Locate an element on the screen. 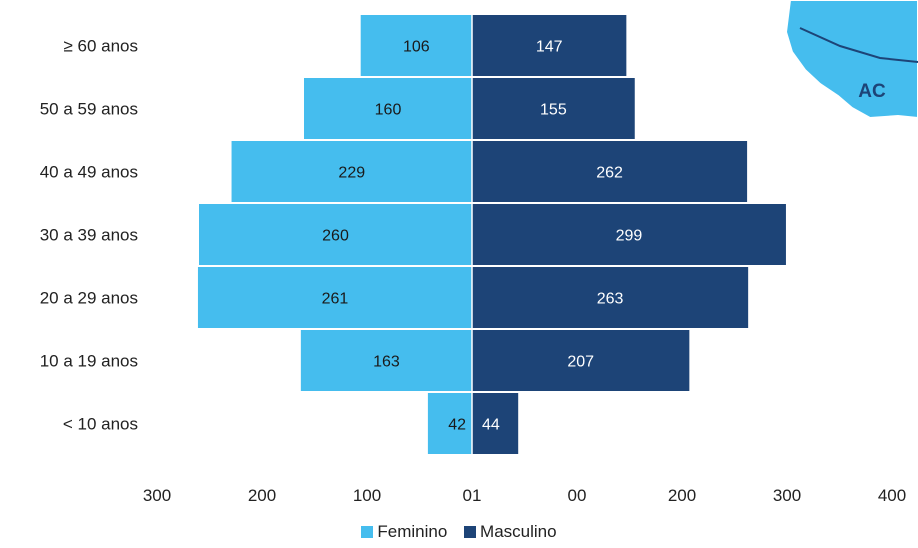 The height and width of the screenshot is (548, 918). legend-item-feminino: Feminino is located at coordinates (404, 532).